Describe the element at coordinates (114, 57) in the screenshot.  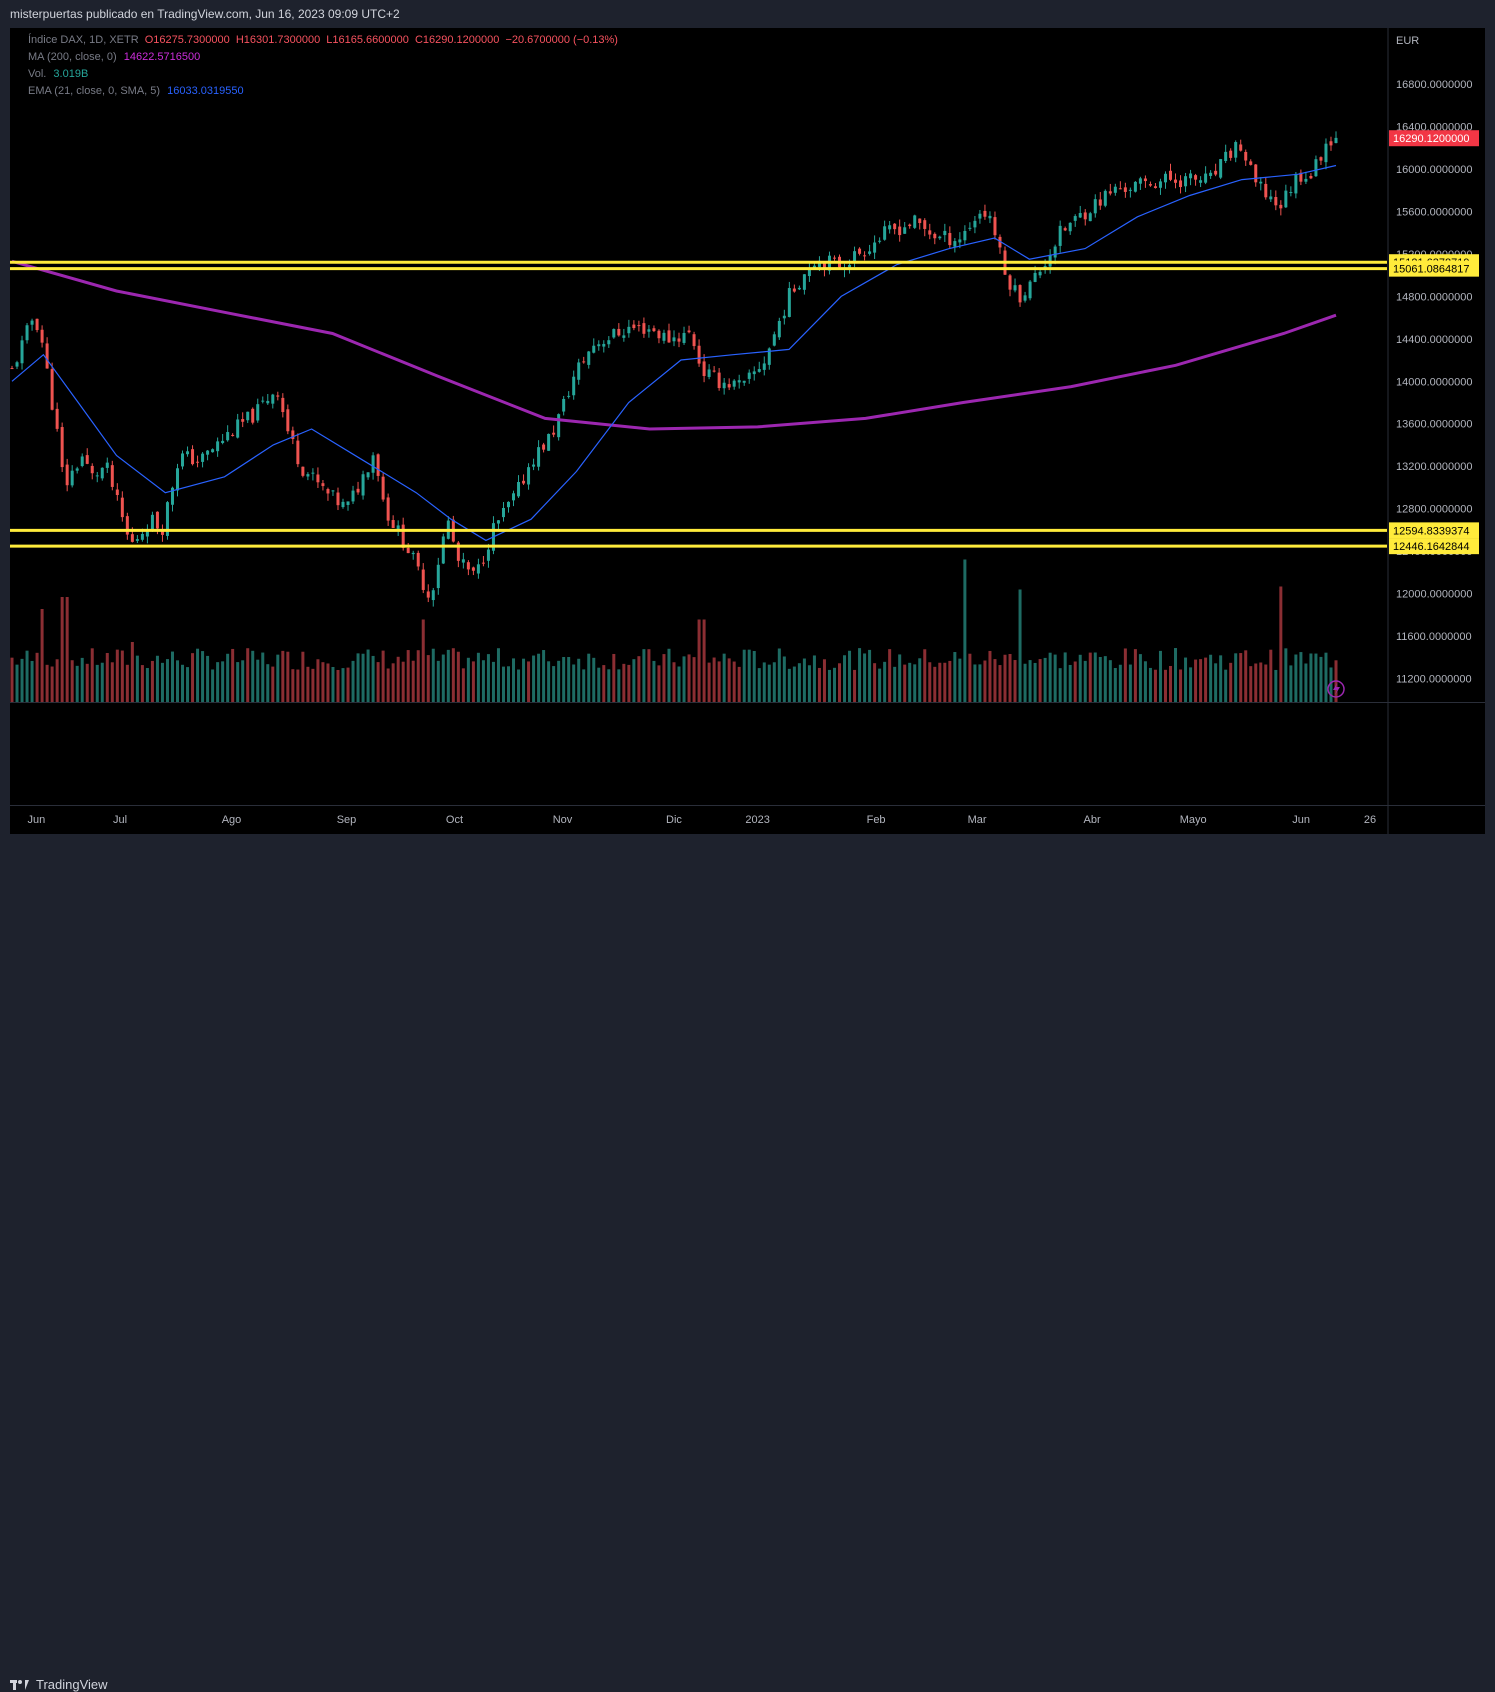
I see `ma-legend: MA (200, close, 0) 14622.5716500` at that location.